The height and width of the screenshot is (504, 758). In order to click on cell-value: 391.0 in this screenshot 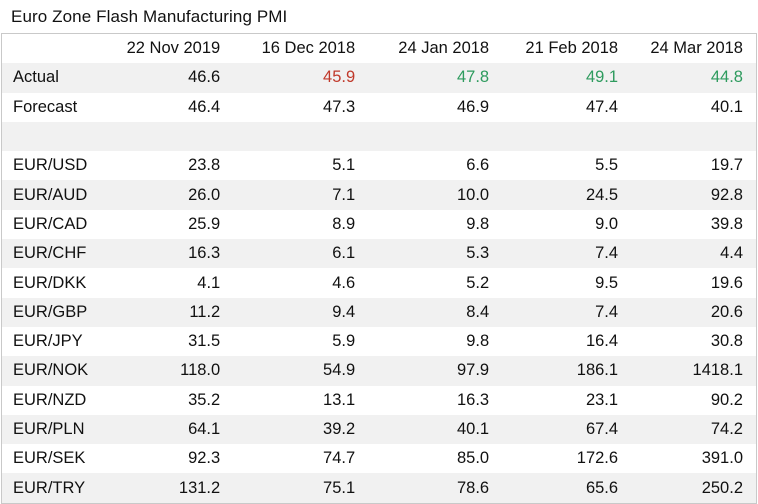, I will do `click(722, 458)`.